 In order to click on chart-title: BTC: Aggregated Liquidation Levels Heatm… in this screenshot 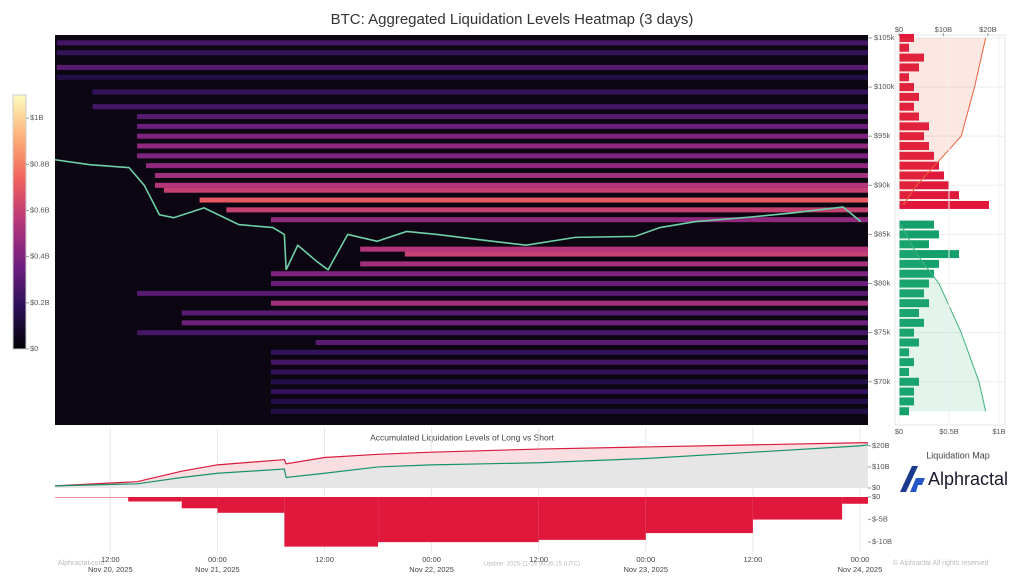, I will do `click(512, 19)`.